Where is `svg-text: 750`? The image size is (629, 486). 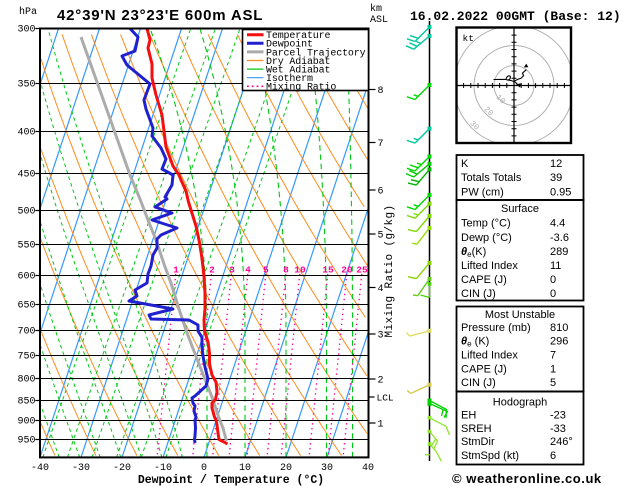
svg-text: 750 is located at coordinates (26, 357).